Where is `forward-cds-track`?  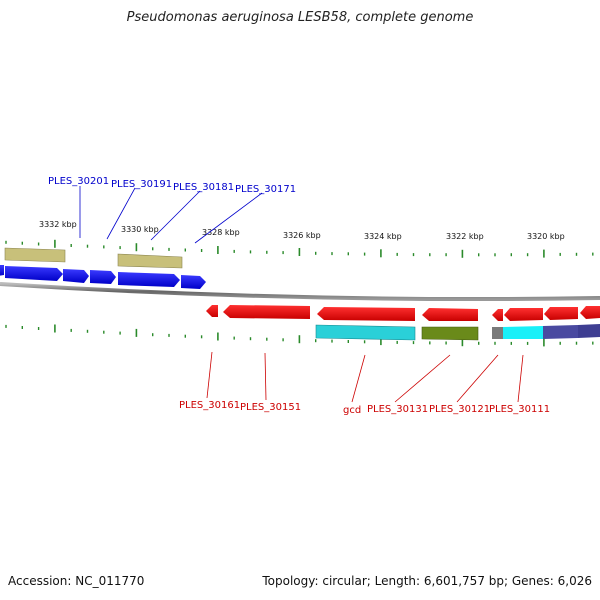
forward-cds-track is located at coordinates (103, 277).